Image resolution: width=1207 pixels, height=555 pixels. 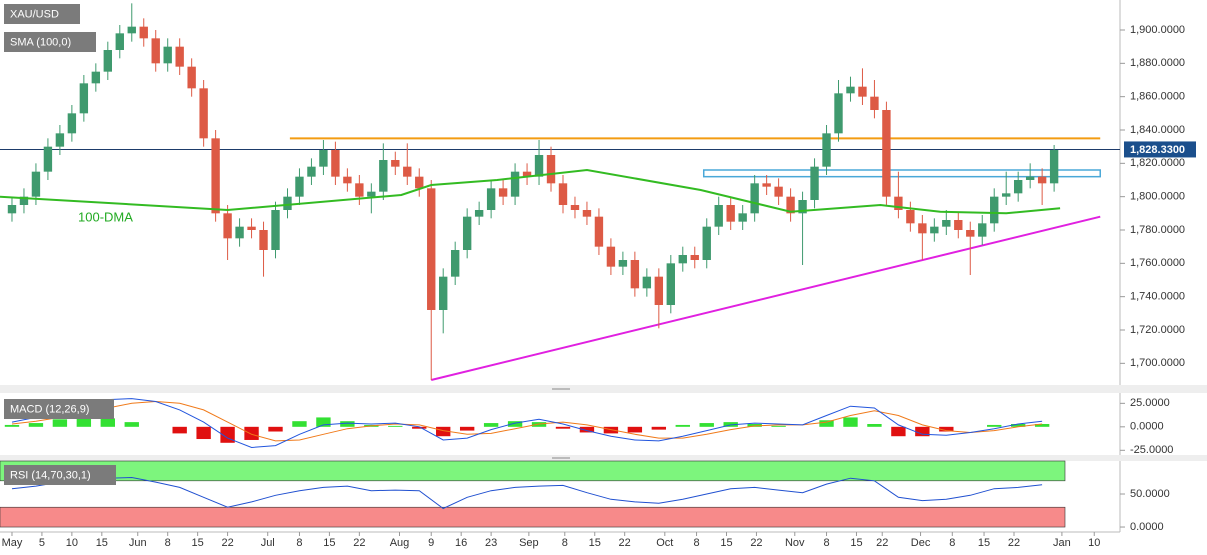 What do you see at coordinates (527, 423) in the screenshot?
I see `macd-line` at bounding box center [527, 423].